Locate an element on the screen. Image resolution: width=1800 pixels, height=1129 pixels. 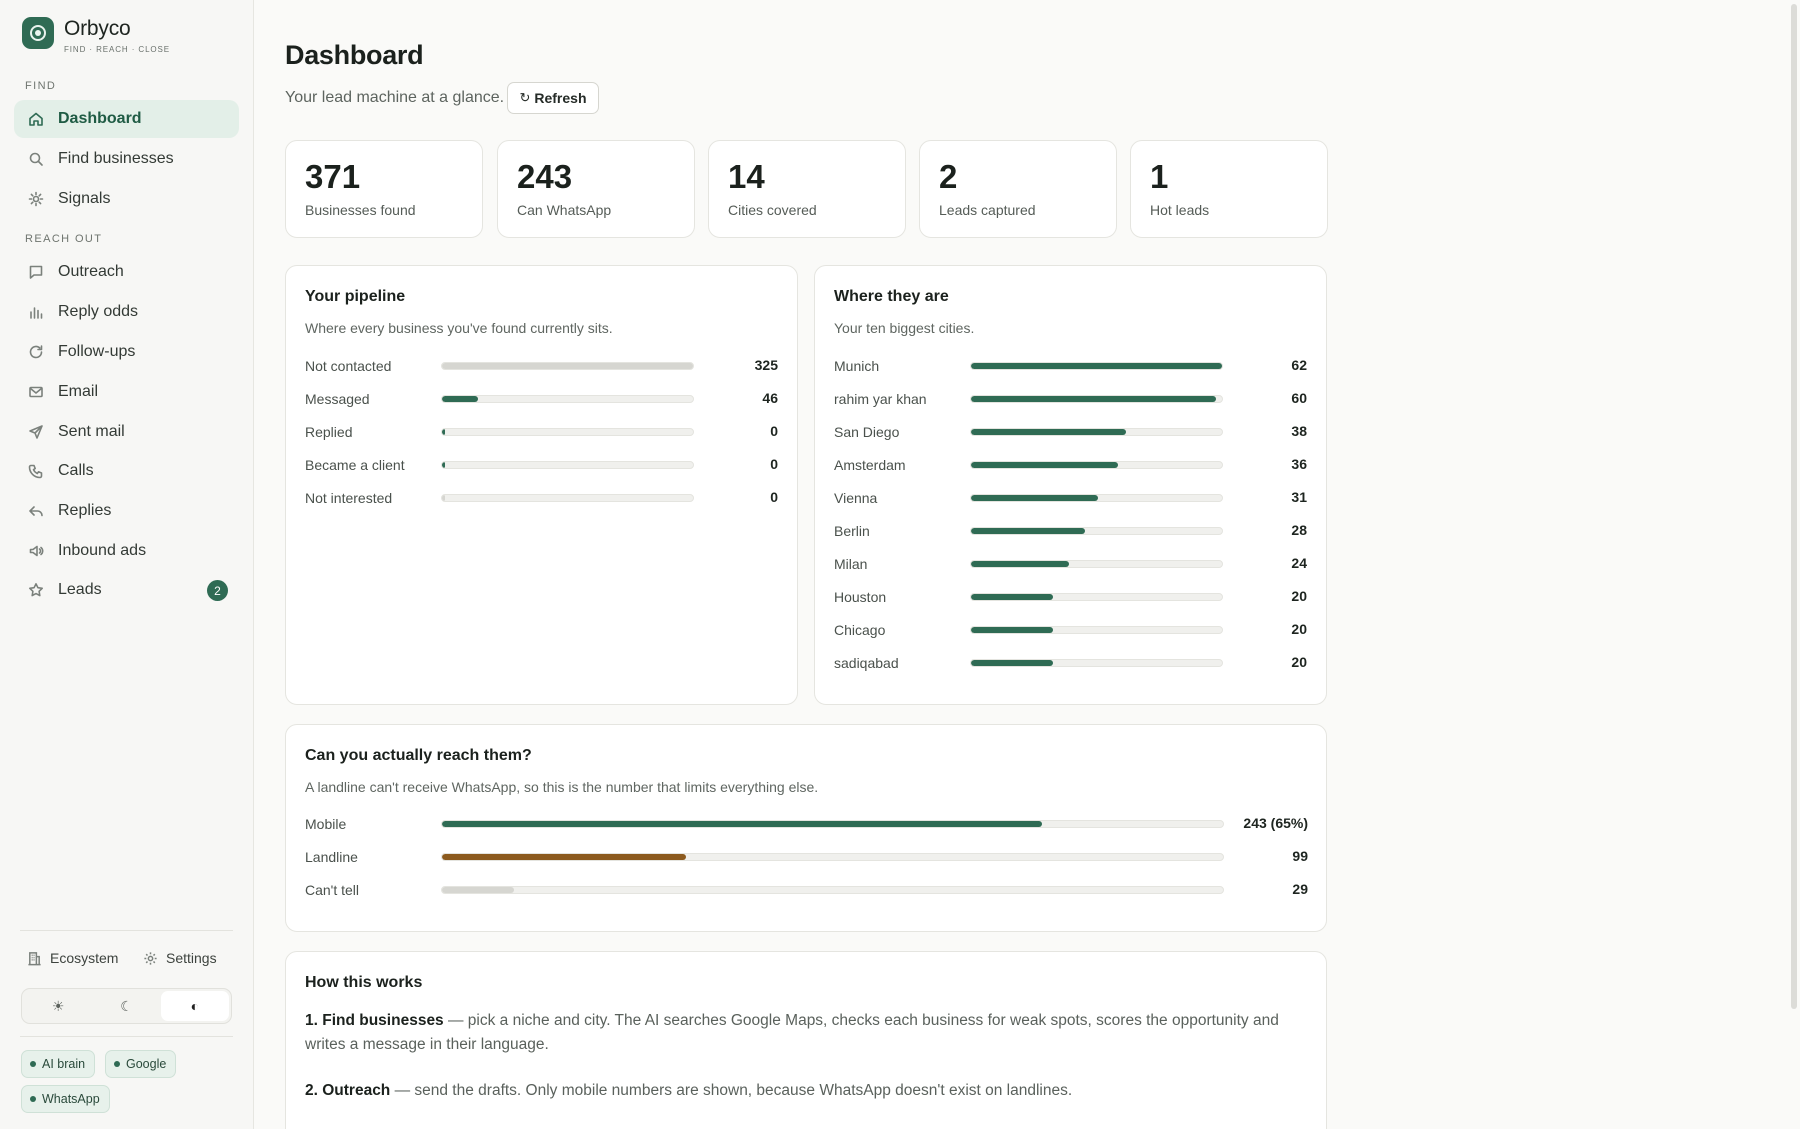
bar-chart-icon is located at coordinates (36, 312).